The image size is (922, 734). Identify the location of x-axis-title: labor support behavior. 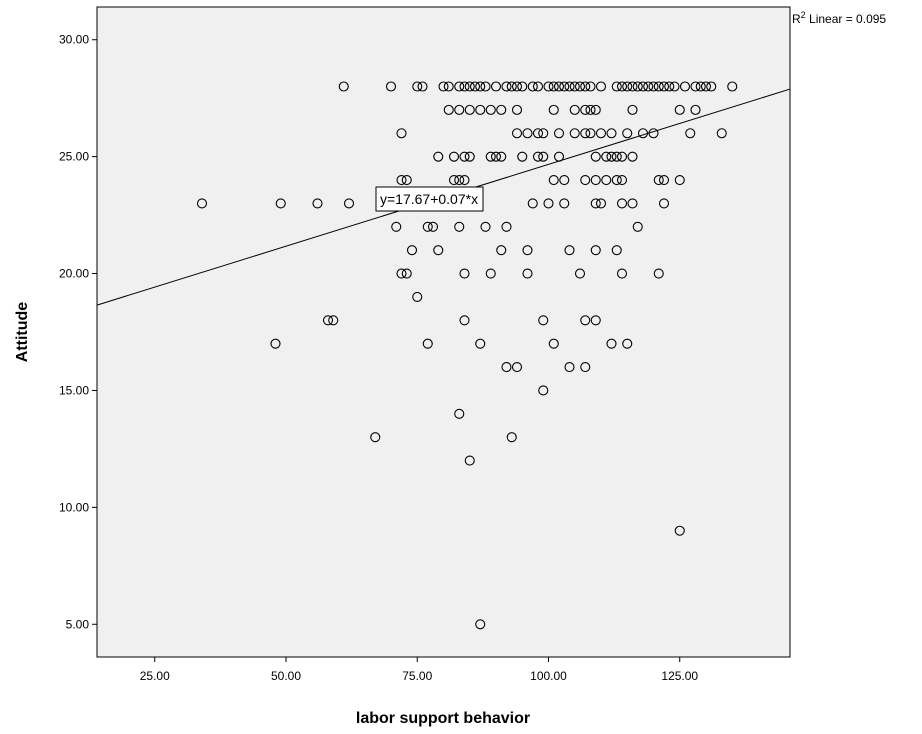
(443, 718).